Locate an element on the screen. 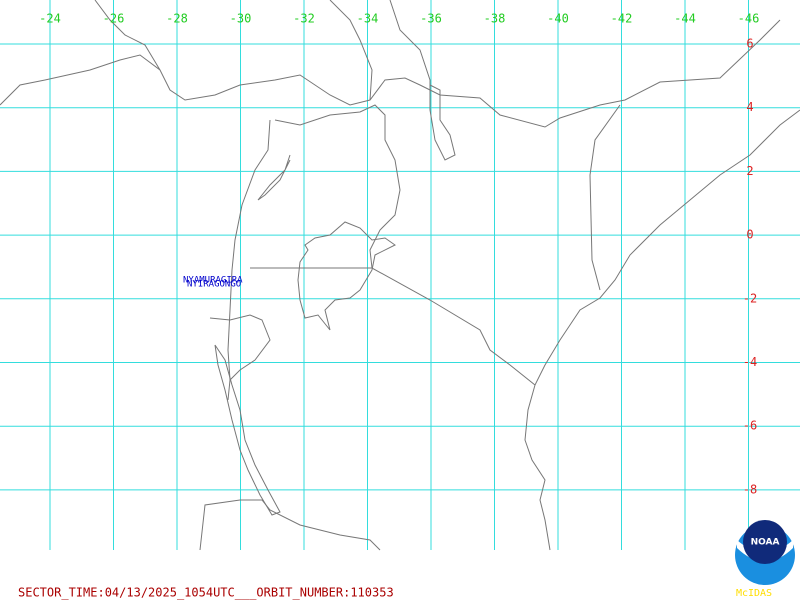  latitude-label: 0 is located at coordinates (749, 235).